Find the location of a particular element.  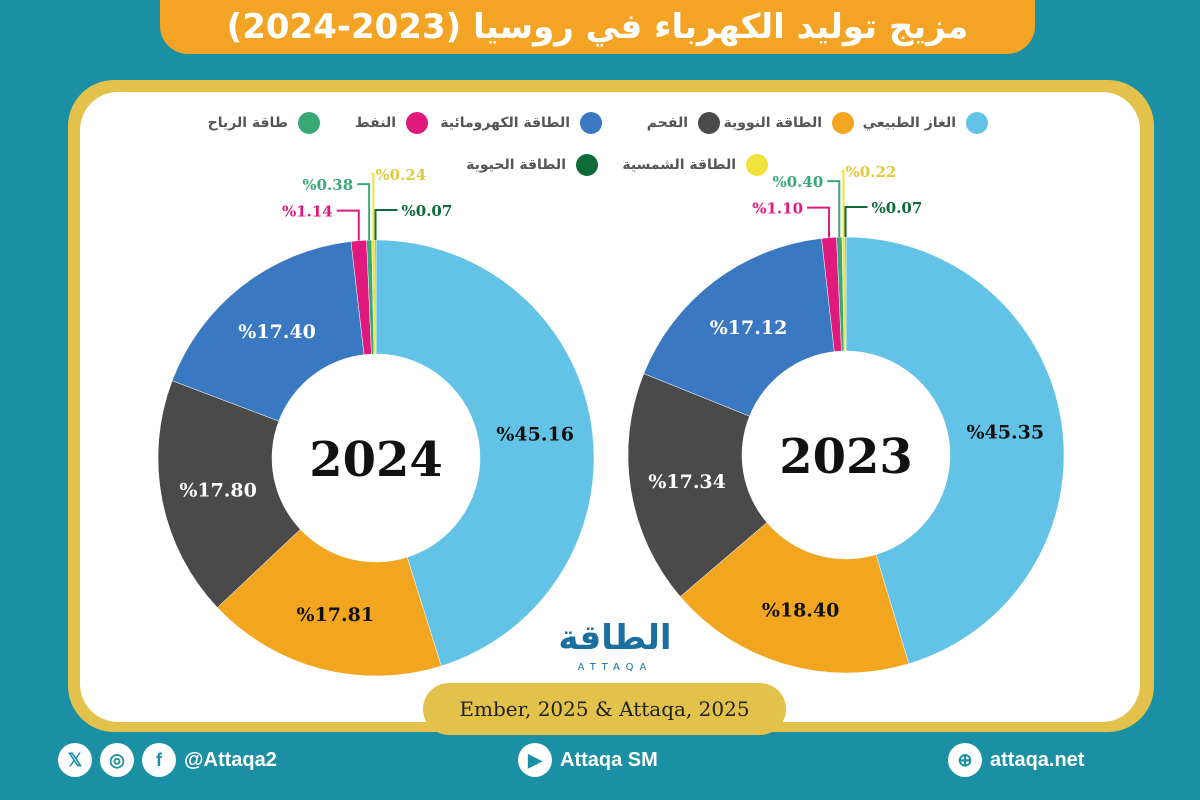

attaqa-logo: الطاقة ATTAQA is located at coordinates (615, 648).